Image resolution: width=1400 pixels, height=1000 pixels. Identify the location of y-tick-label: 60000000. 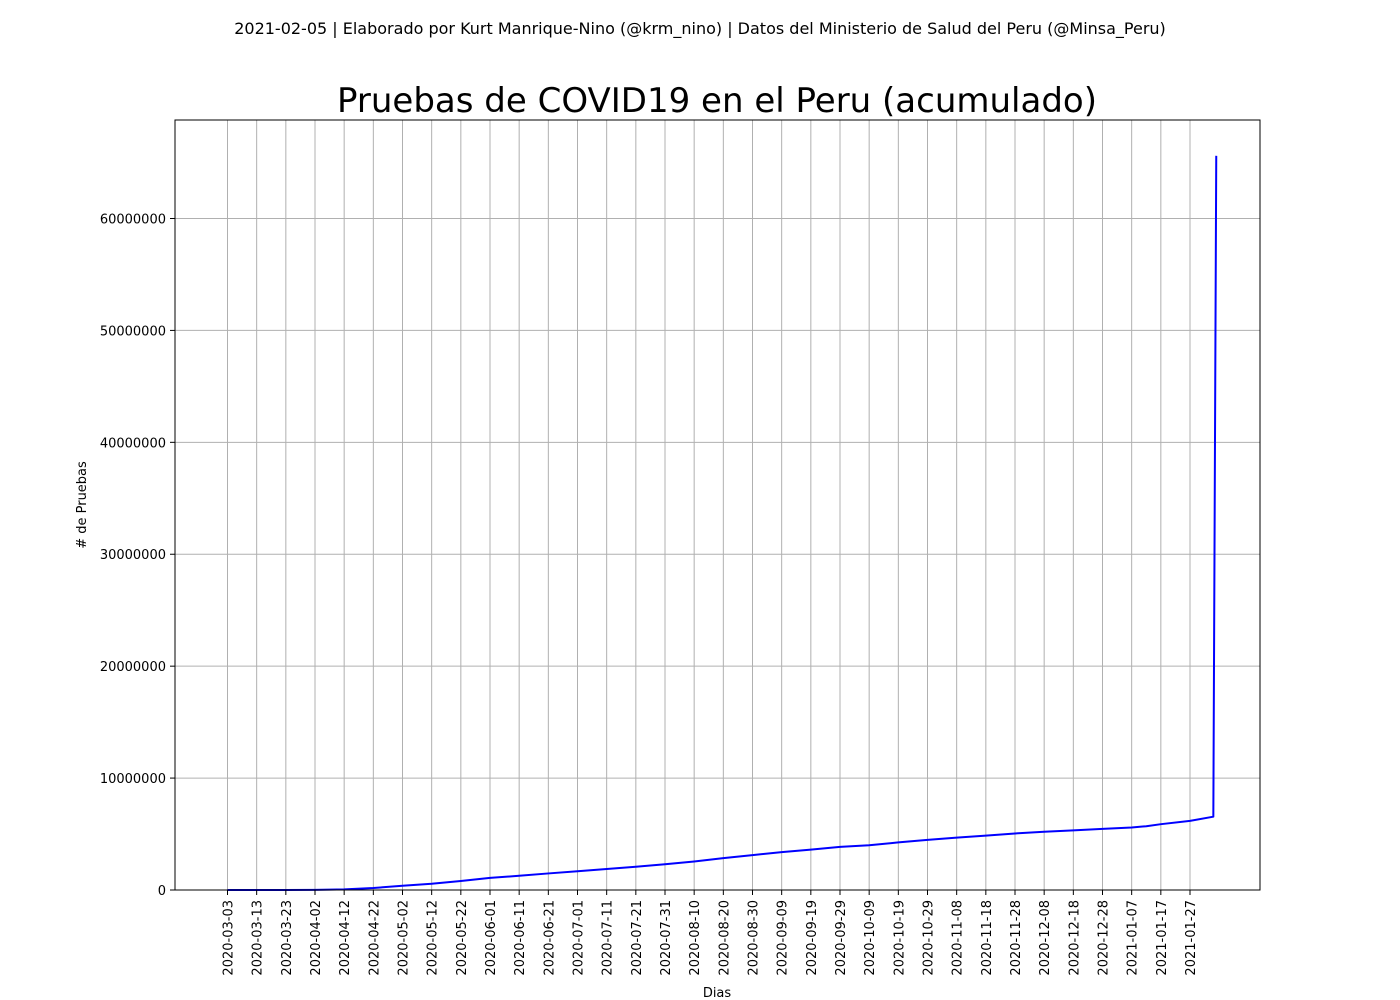
(133, 219).